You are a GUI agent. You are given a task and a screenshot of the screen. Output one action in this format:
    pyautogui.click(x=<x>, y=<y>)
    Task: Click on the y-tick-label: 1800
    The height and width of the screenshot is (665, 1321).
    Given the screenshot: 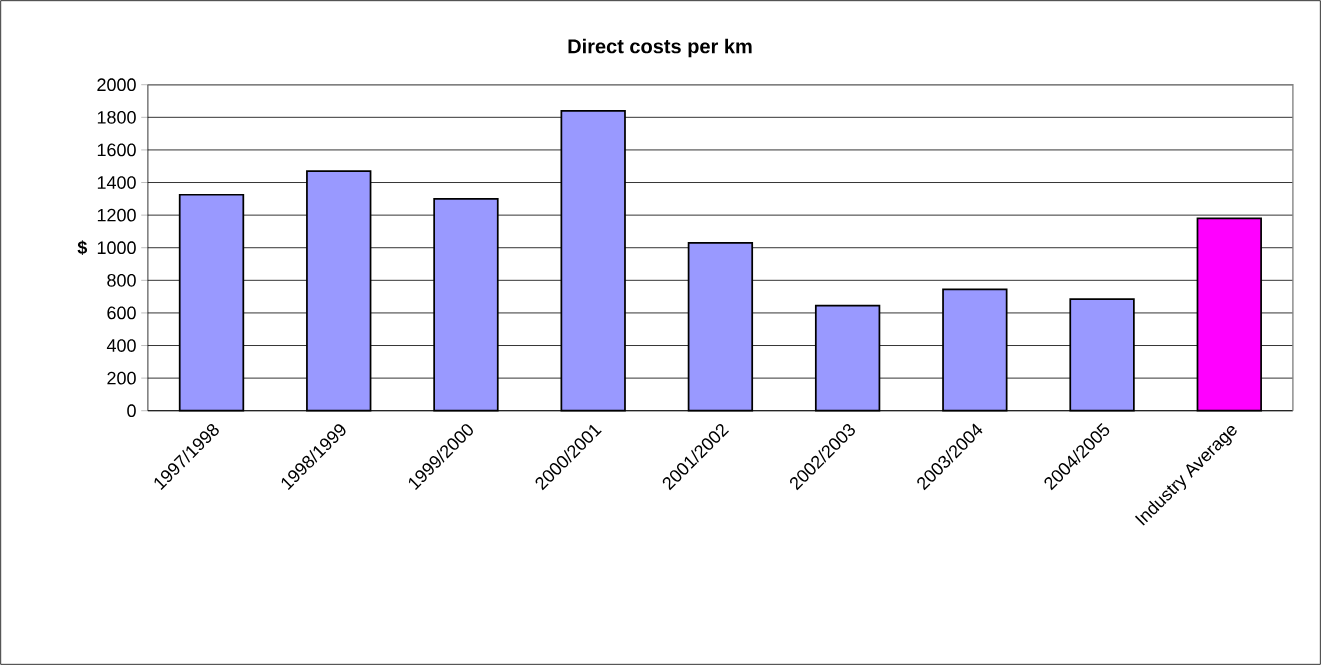 What is the action you would take?
    pyautogui.click(x=116, y=117)
    